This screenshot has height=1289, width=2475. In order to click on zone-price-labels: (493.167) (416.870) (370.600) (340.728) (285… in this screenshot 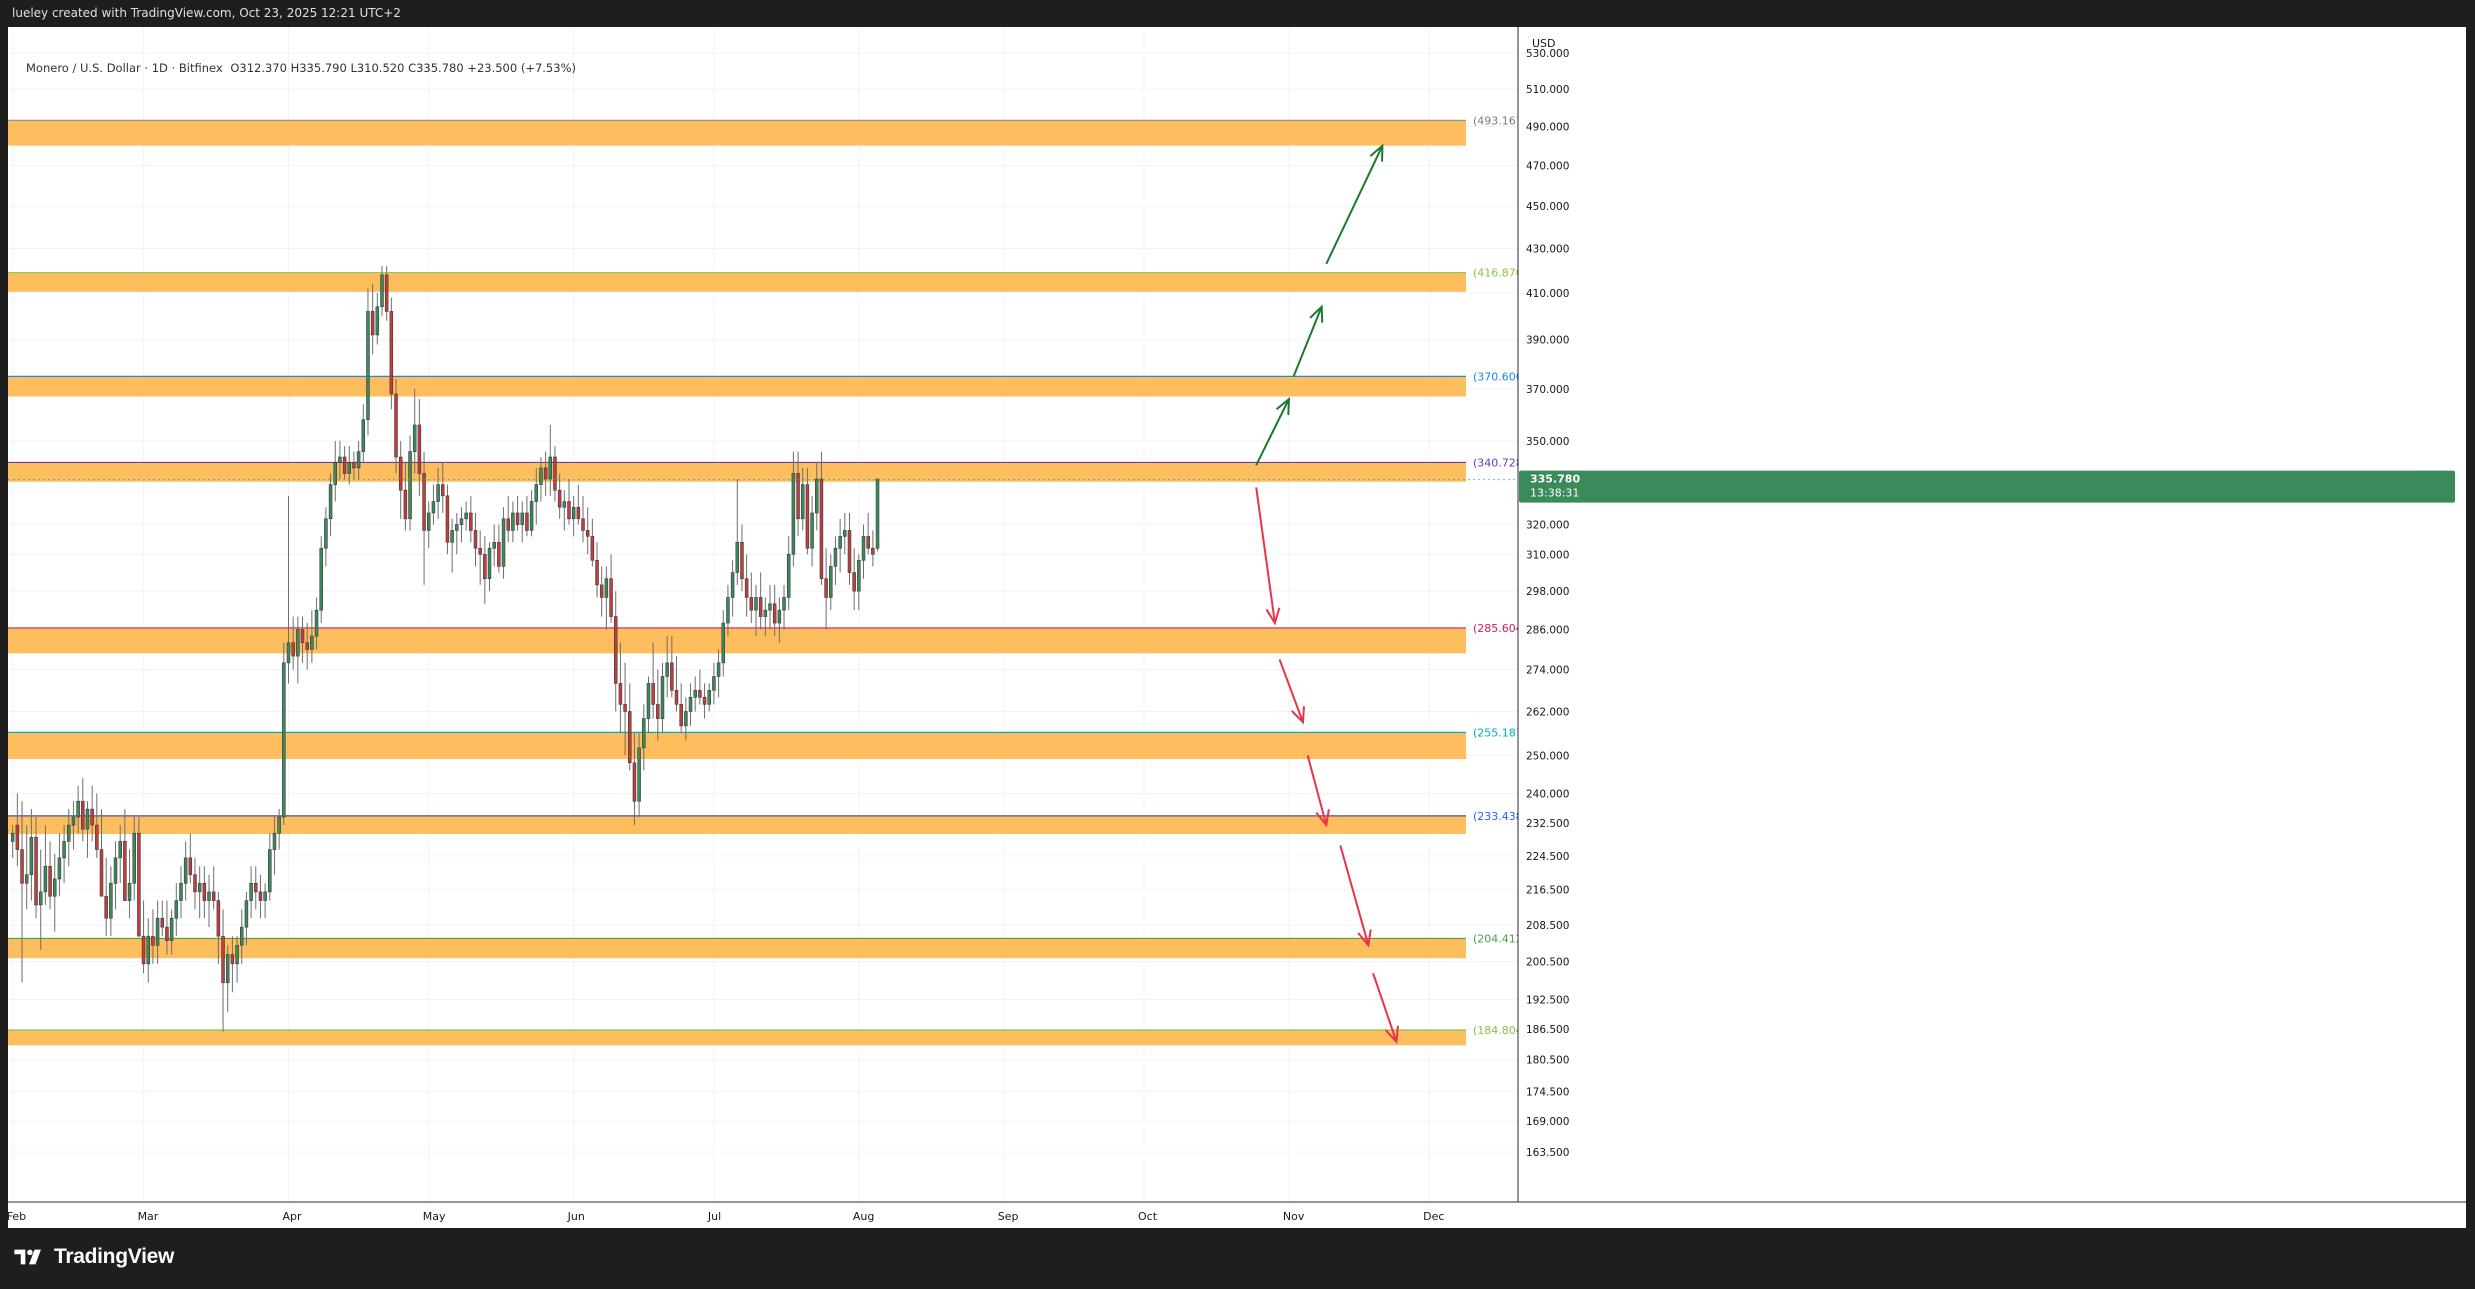, I will do `click(1500, 575)`.